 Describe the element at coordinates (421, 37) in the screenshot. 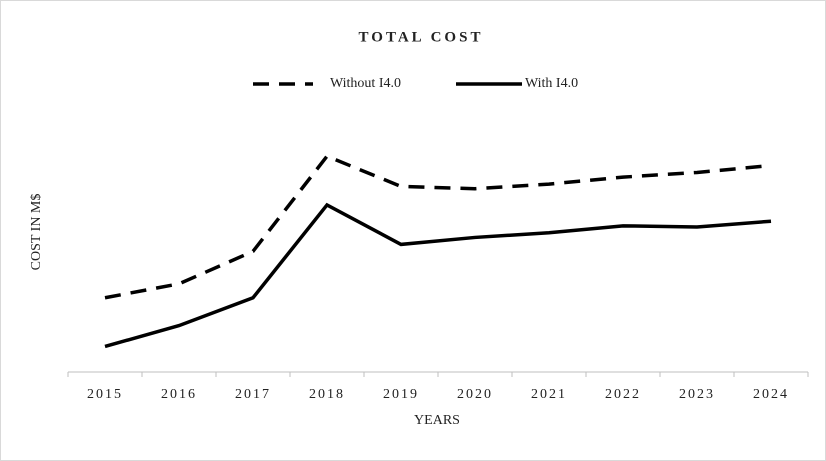

I see `chart-title: TOTAL COST` at that location.